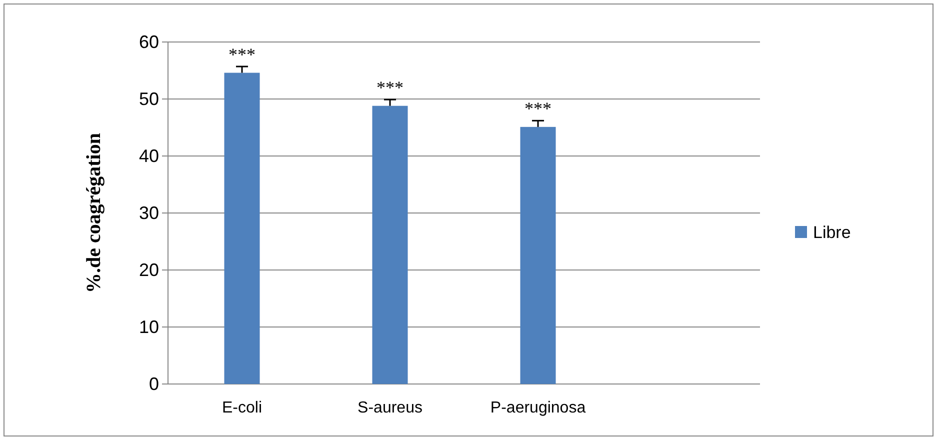 The width and height of the screenshot is (939, 441). I want to click on legend-label: Libre, so click(832, 232).